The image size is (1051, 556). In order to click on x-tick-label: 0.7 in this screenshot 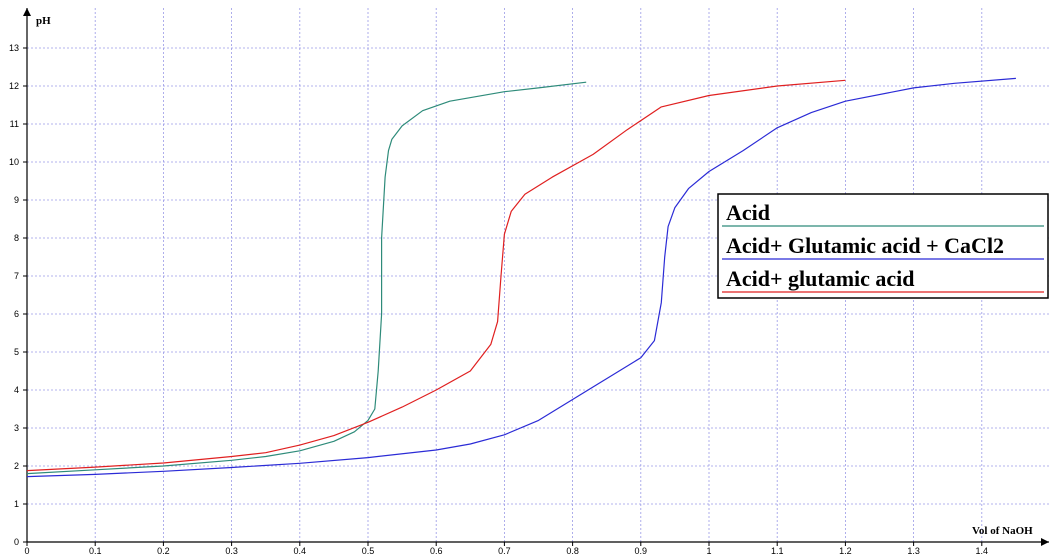, I will do `click(504, 551)`.